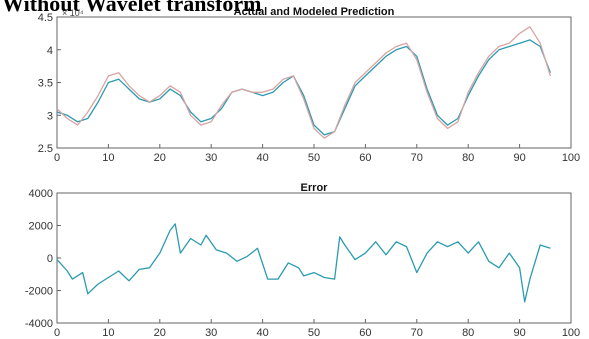  I want to click on prediction-y-tick-label: 3.5, so click(45, 84).